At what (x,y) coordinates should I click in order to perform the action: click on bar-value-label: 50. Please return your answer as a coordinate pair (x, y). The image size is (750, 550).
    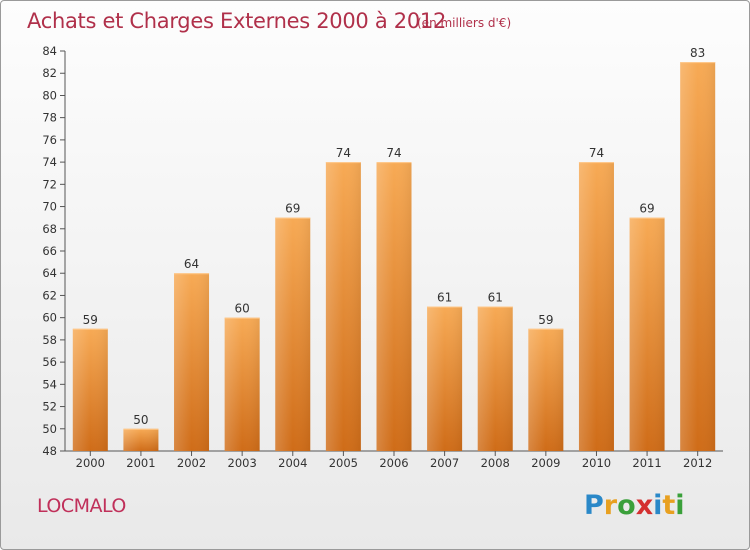
    Looking at the image, I should click on (140, 420).